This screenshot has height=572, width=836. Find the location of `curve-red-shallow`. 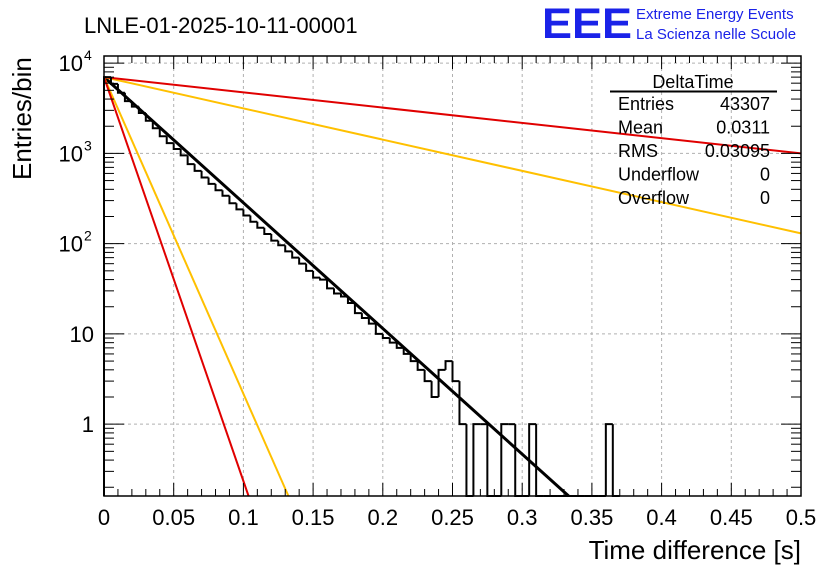

curve-red-shallow is located at coordinates (452, 115).